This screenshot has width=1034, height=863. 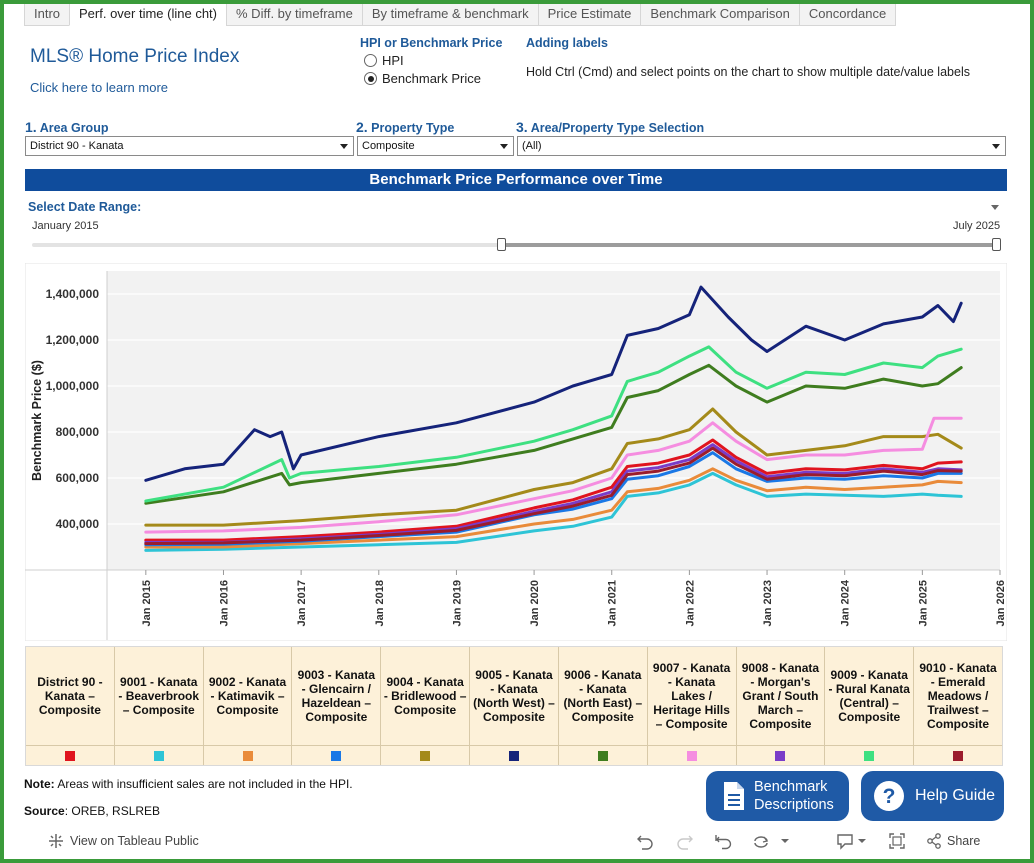 What do you see at coordinates (56, 841) in the screenshot?
I see `tableau-logo-icon` at bounding box center [56, 841].